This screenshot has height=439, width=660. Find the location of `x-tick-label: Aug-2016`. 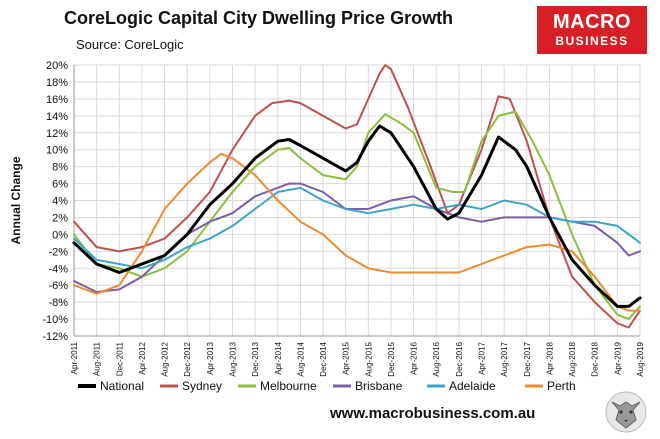

x-tick-label: Aug-2016 is located at coordinates (436, 358).